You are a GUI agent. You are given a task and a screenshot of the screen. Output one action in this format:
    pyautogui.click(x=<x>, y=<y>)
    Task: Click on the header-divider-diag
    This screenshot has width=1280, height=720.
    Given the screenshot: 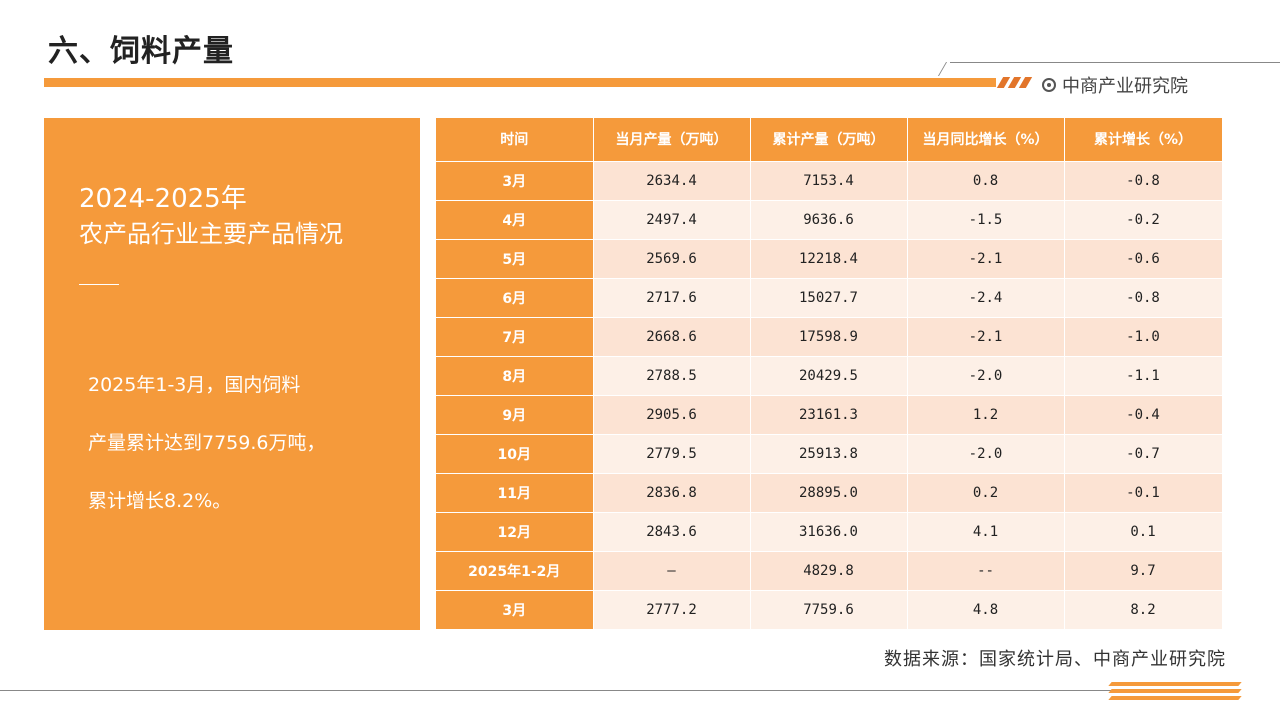 What is the action you would take?
    pyautogui.click(x=942, y=69)
    